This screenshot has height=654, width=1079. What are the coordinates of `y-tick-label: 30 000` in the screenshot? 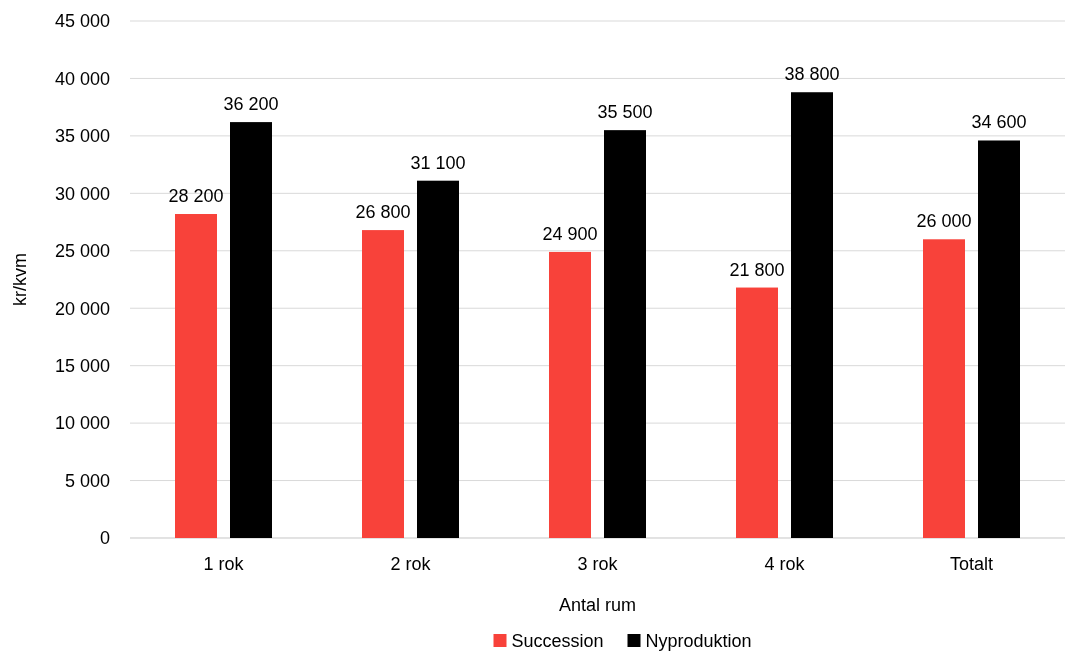 It's located at (82, 193).